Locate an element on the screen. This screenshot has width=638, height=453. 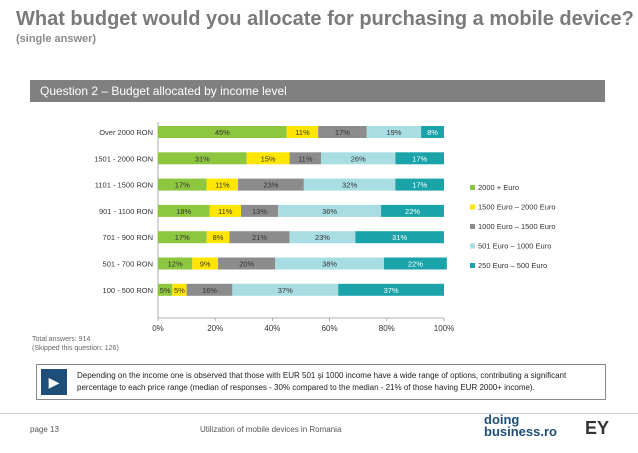
category-label: 701 - 900 RON is located at coordinates (128, 237).